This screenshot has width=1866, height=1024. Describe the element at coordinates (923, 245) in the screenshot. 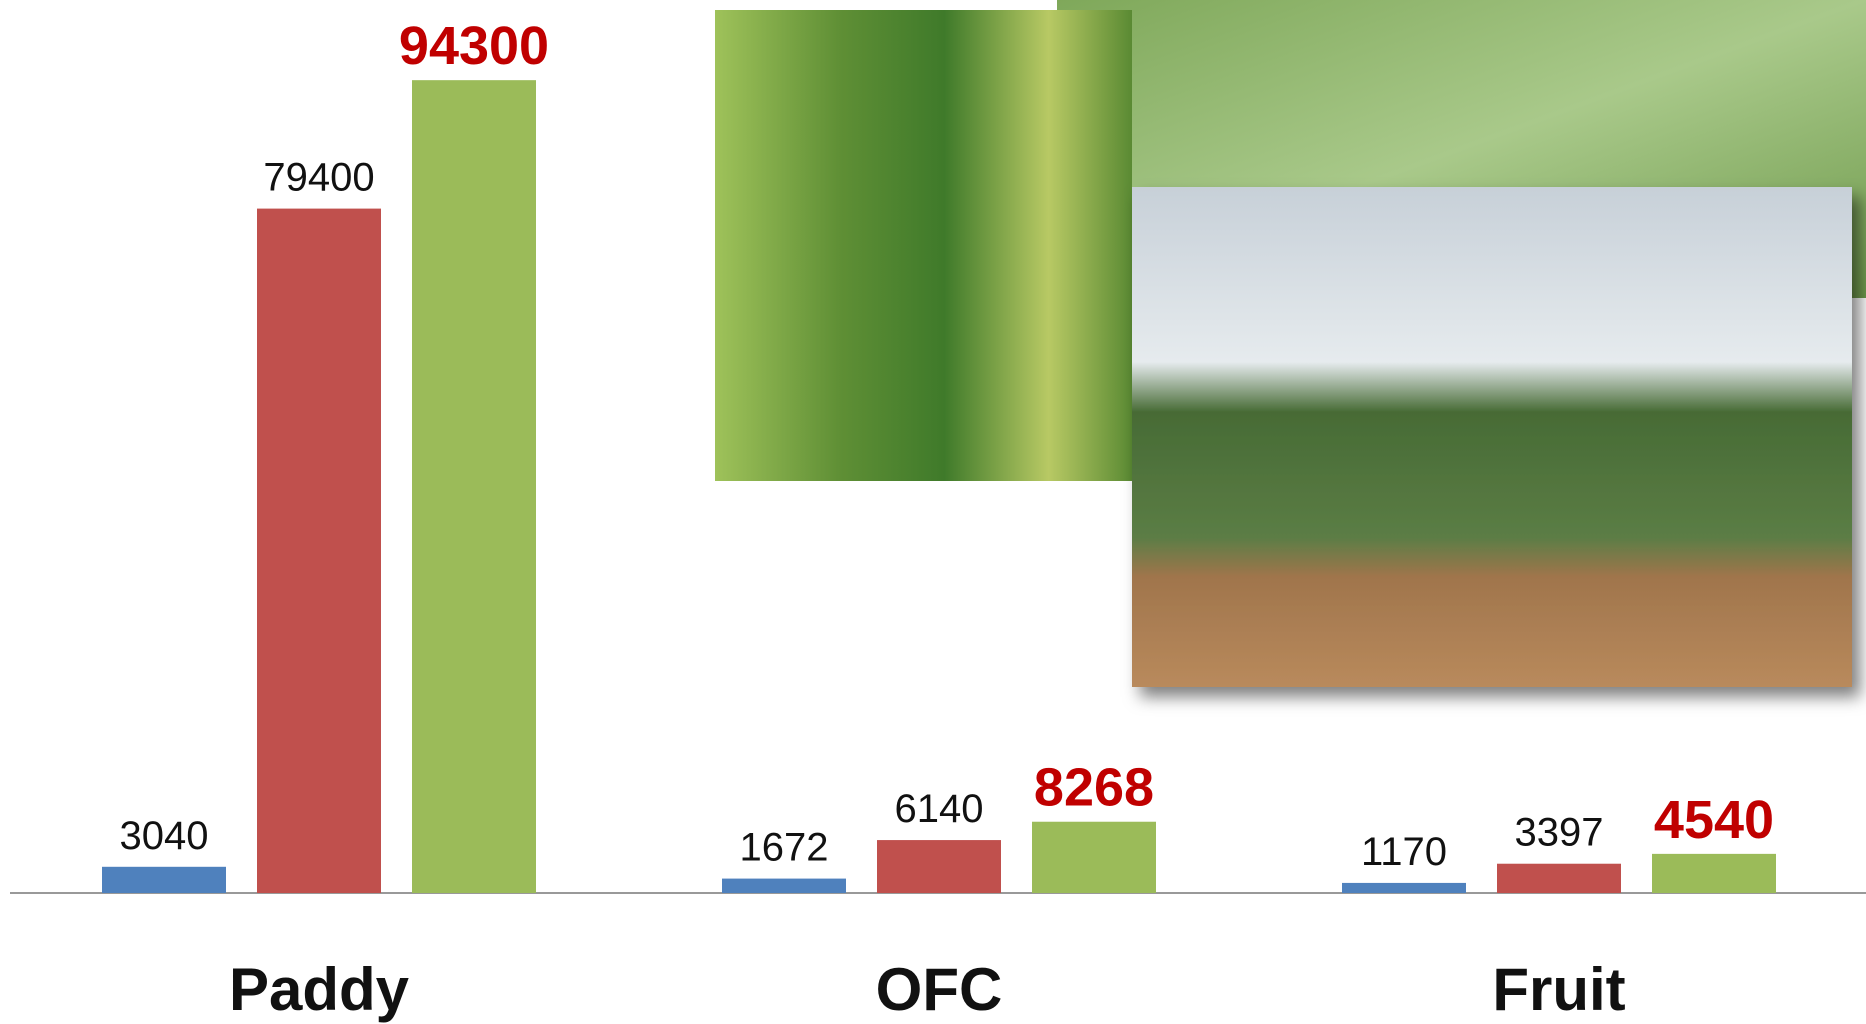

I see `photo-rice` at that location.